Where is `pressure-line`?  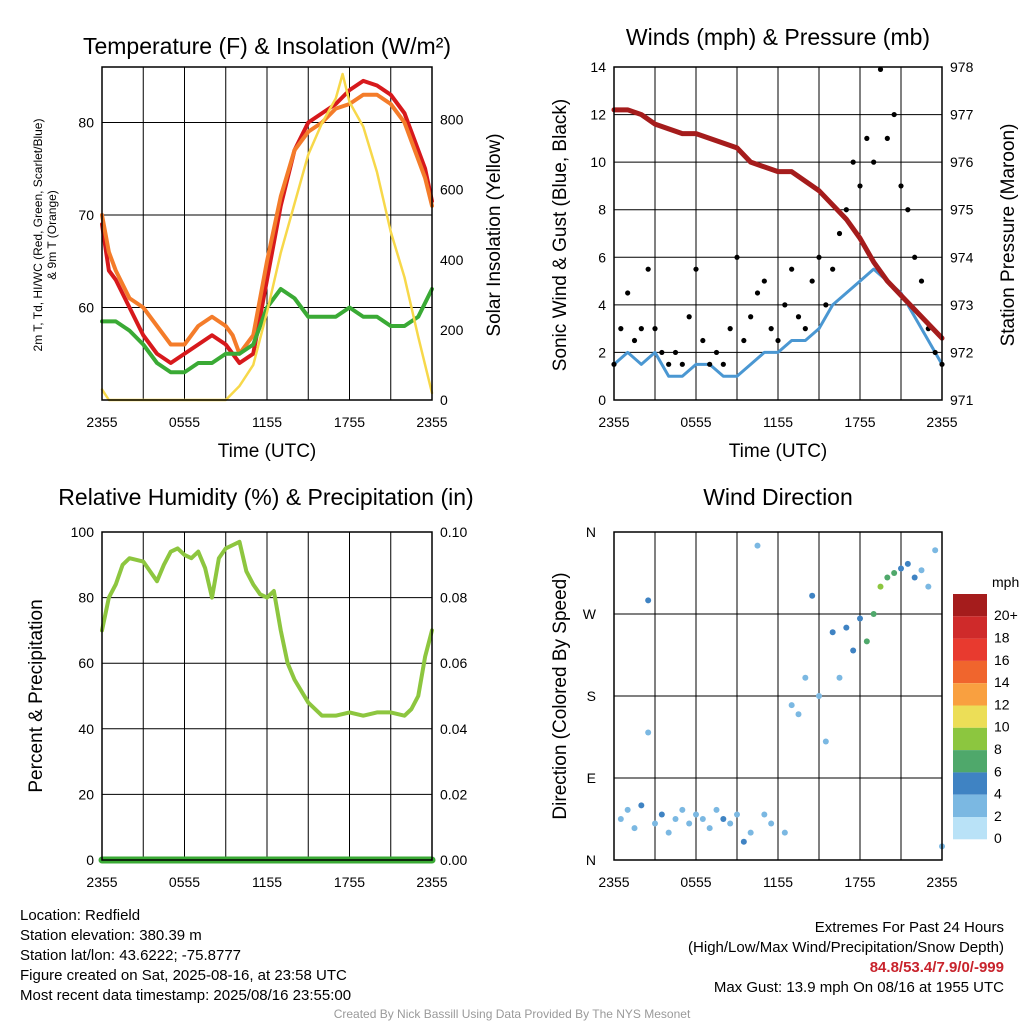 pressure-line is located at coordinates (778, 224).